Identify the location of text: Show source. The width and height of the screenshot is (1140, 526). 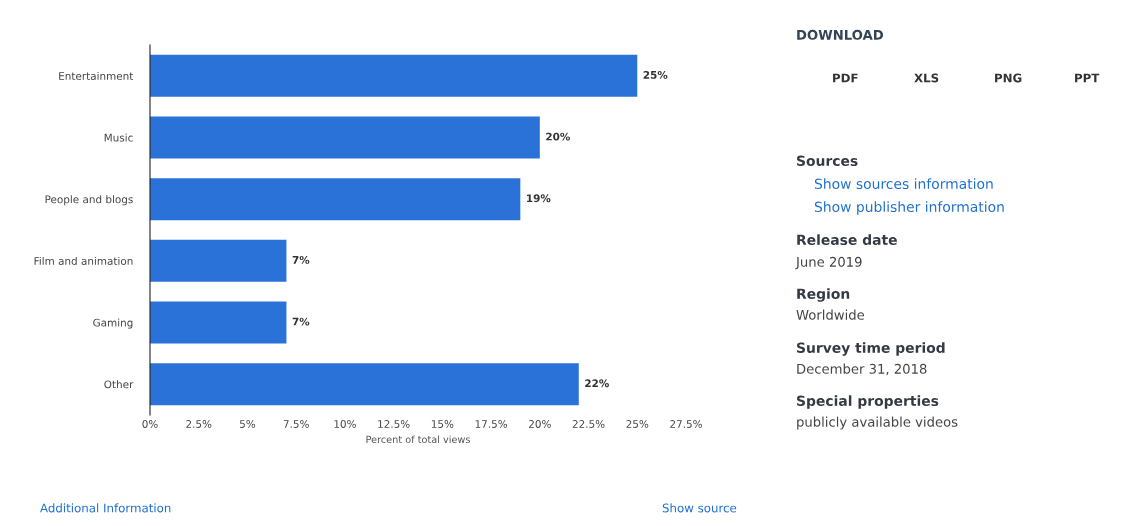
(699, 508).